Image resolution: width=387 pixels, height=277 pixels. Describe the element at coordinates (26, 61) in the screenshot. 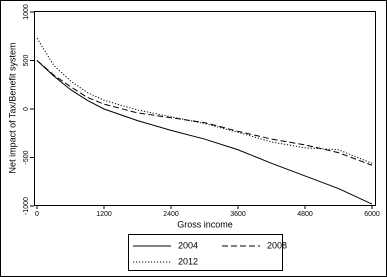

I see `y-tick-label: 500` at that location.